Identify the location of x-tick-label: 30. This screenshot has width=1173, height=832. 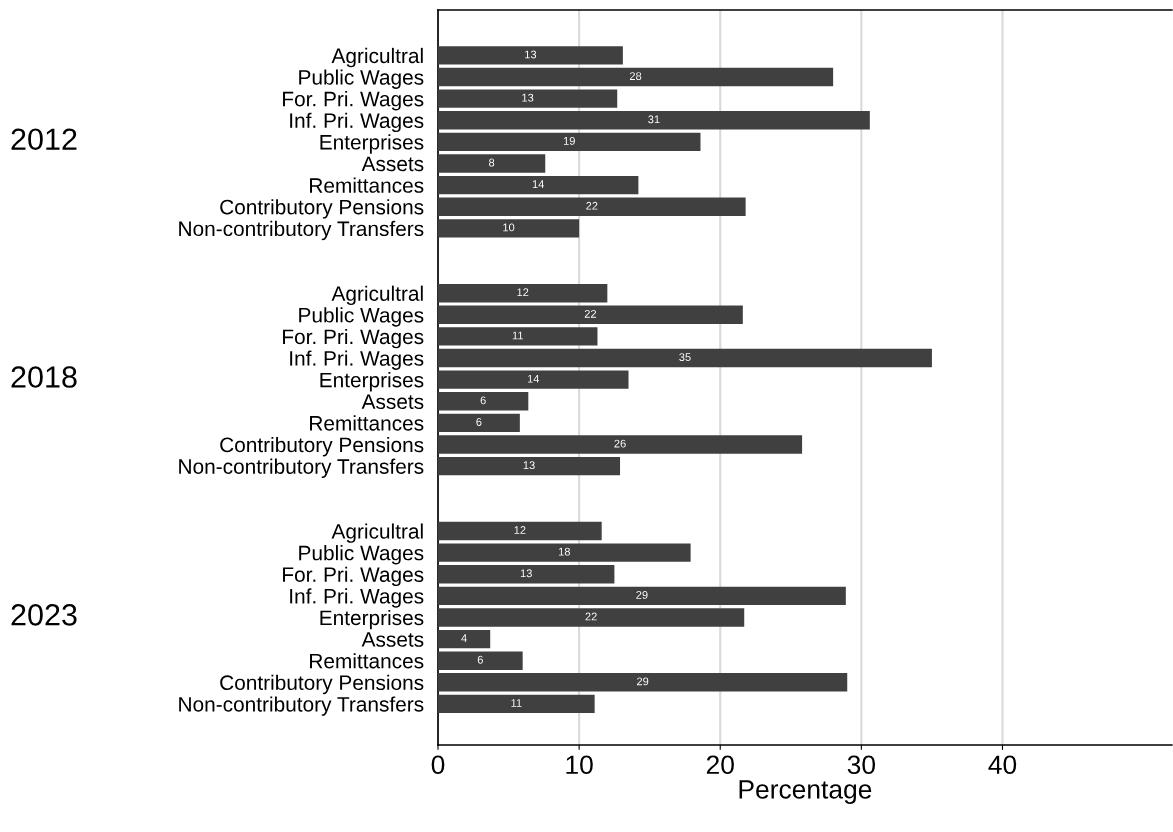
(861, 765).